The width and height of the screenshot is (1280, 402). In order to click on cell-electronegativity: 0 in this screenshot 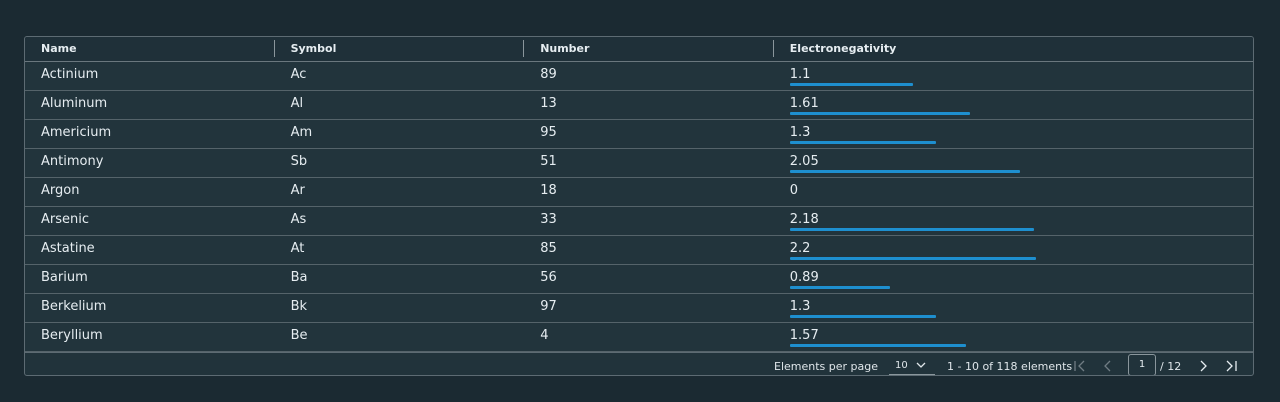, I will do `click(1013, 192)`.